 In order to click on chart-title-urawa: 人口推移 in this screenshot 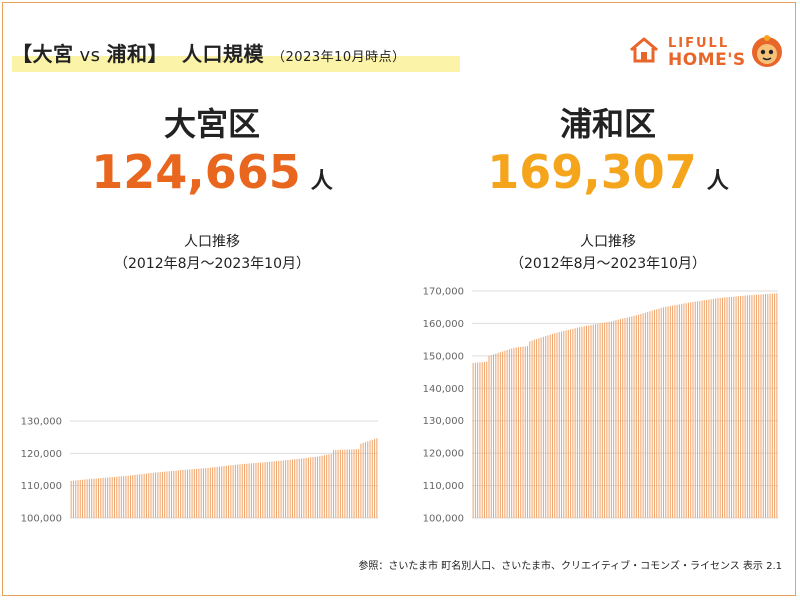, I will do `click(608, 242)`.